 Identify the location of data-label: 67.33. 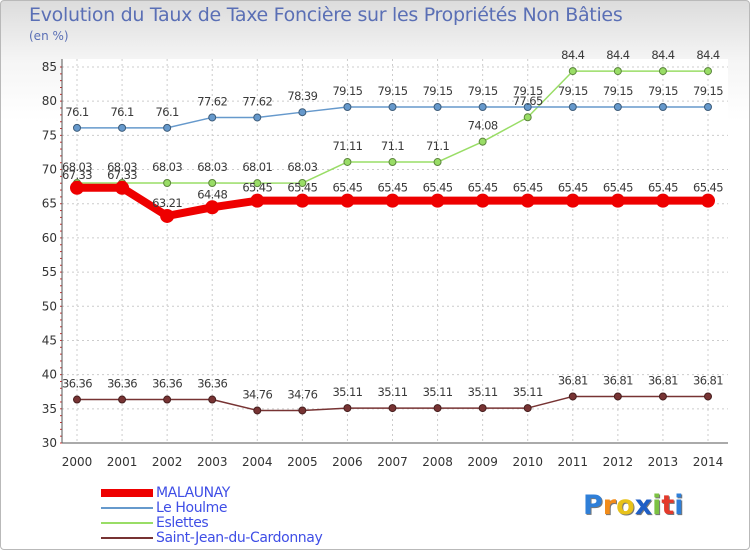
(77, 175).